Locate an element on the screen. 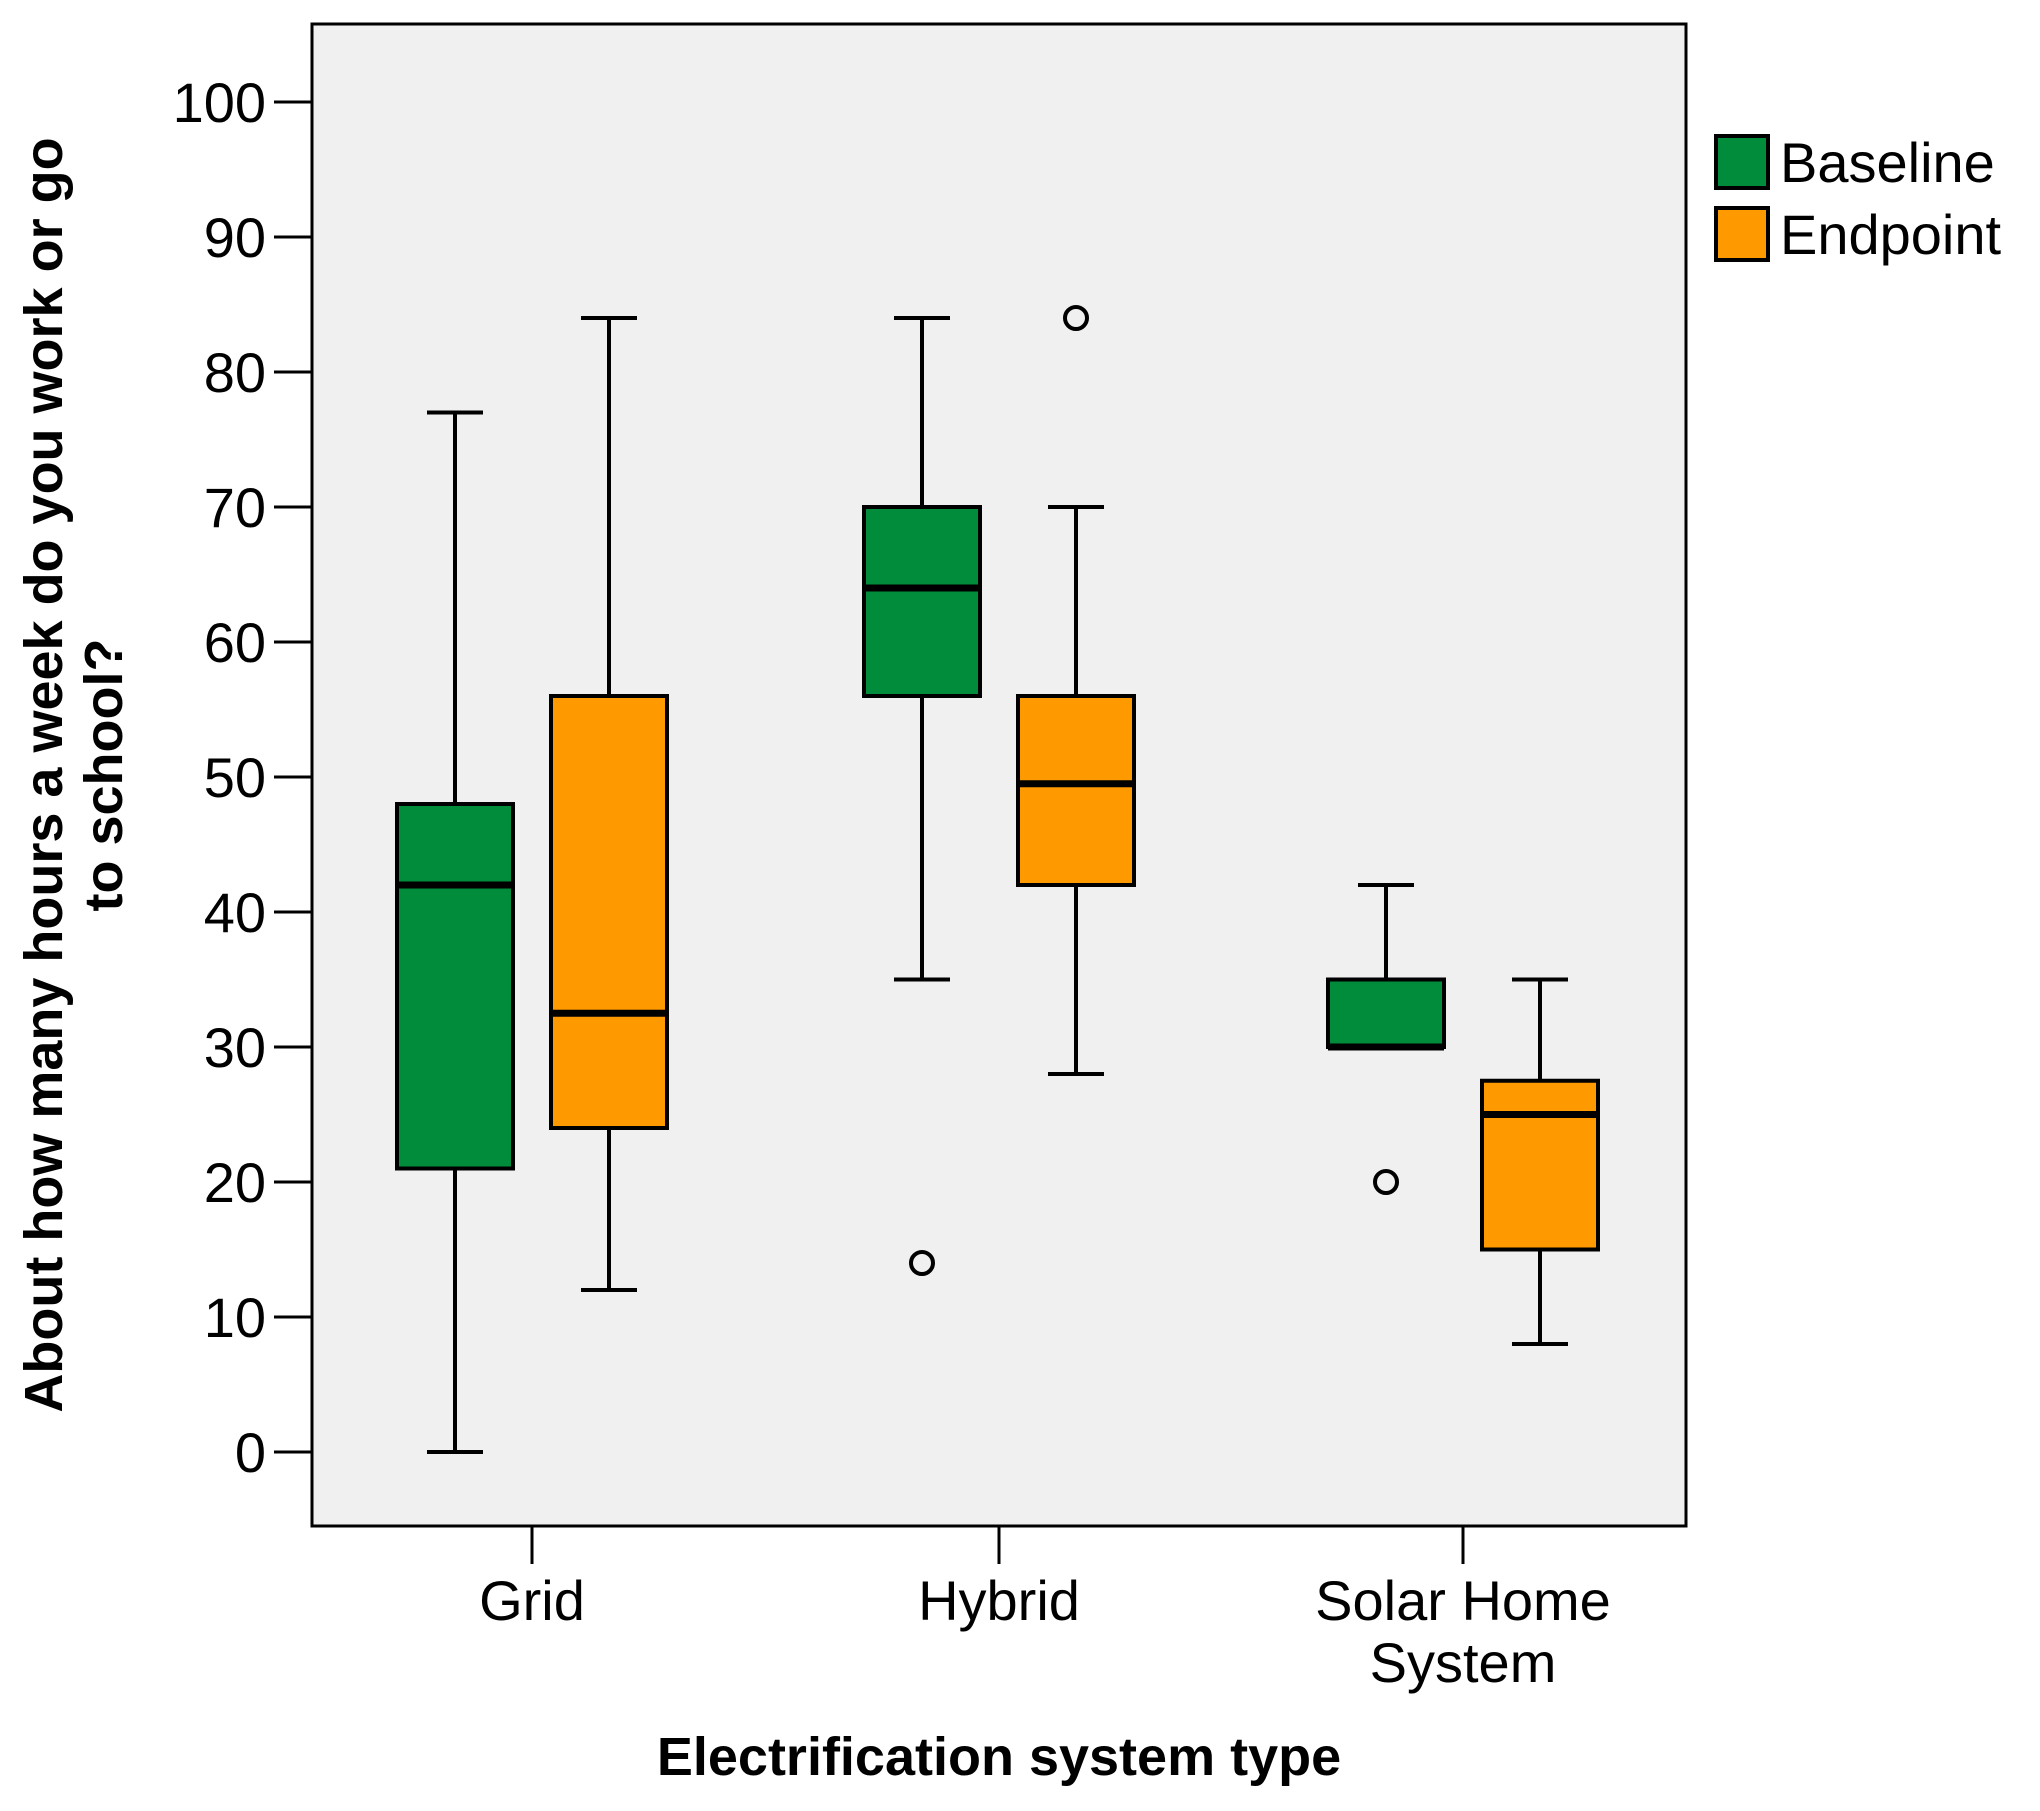 This screenshot has width=2040, height=1811. x-category-label: System is located at coordinates (1463, 1662).